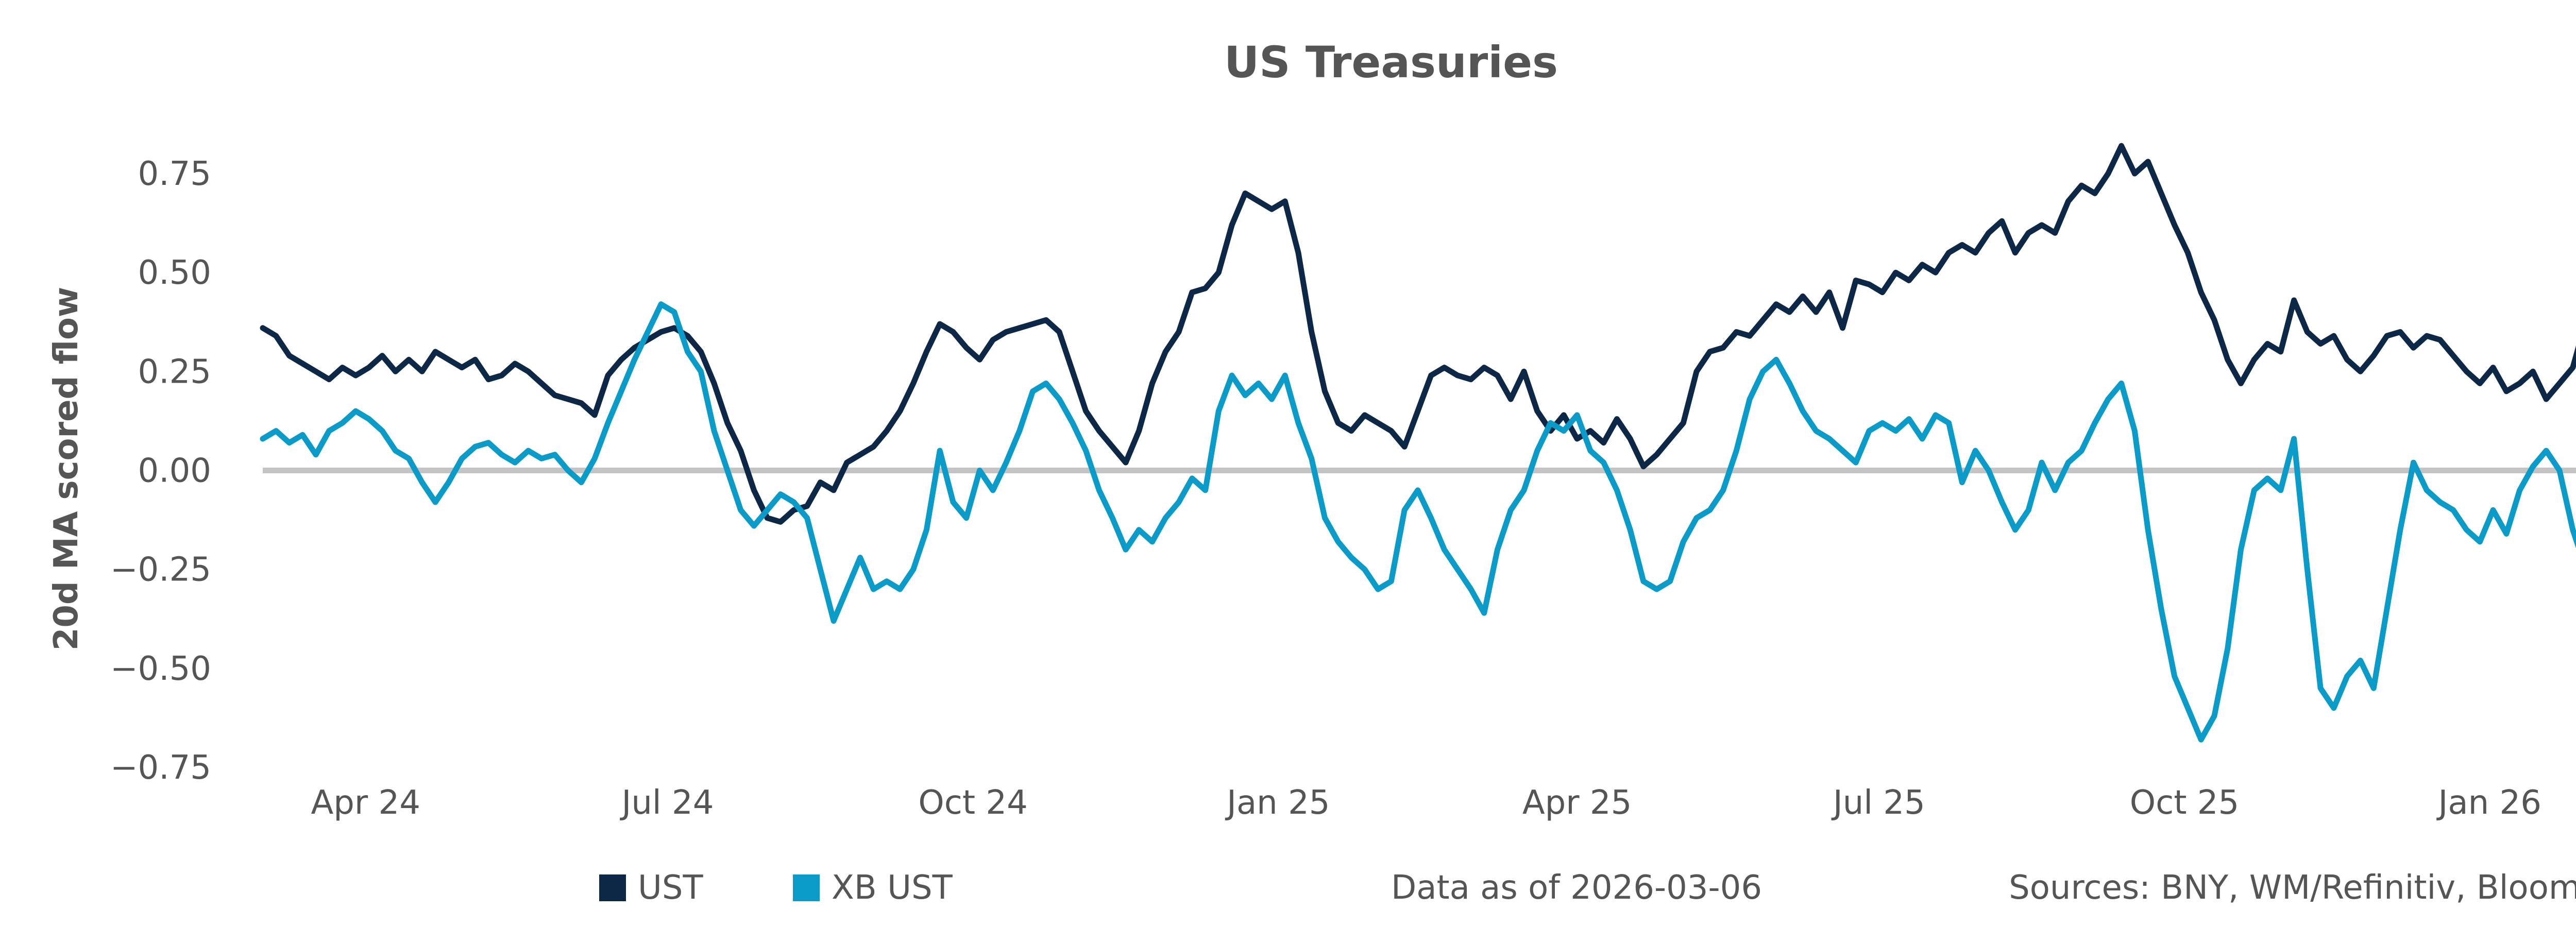 The image size is (2576, 927). I want to click on legend-label-ust: UST, so click(671, 888).